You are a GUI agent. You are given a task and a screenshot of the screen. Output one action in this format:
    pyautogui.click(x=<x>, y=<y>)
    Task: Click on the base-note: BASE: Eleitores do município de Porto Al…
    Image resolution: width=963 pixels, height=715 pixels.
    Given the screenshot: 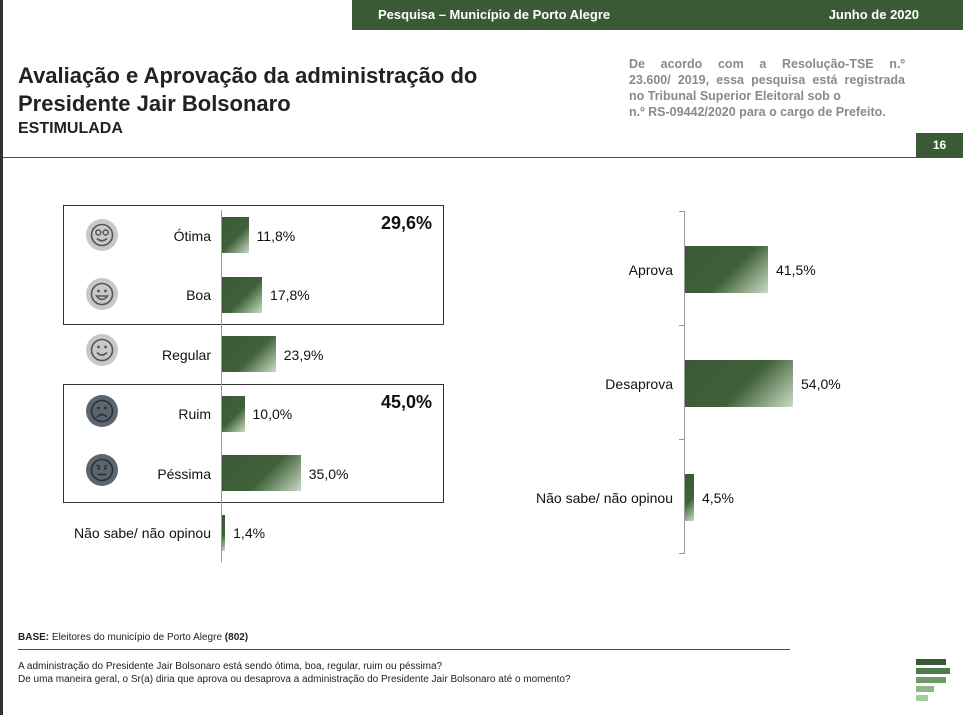 What is the action you would take?
    pyautogui.click(x=133, y=637)
    